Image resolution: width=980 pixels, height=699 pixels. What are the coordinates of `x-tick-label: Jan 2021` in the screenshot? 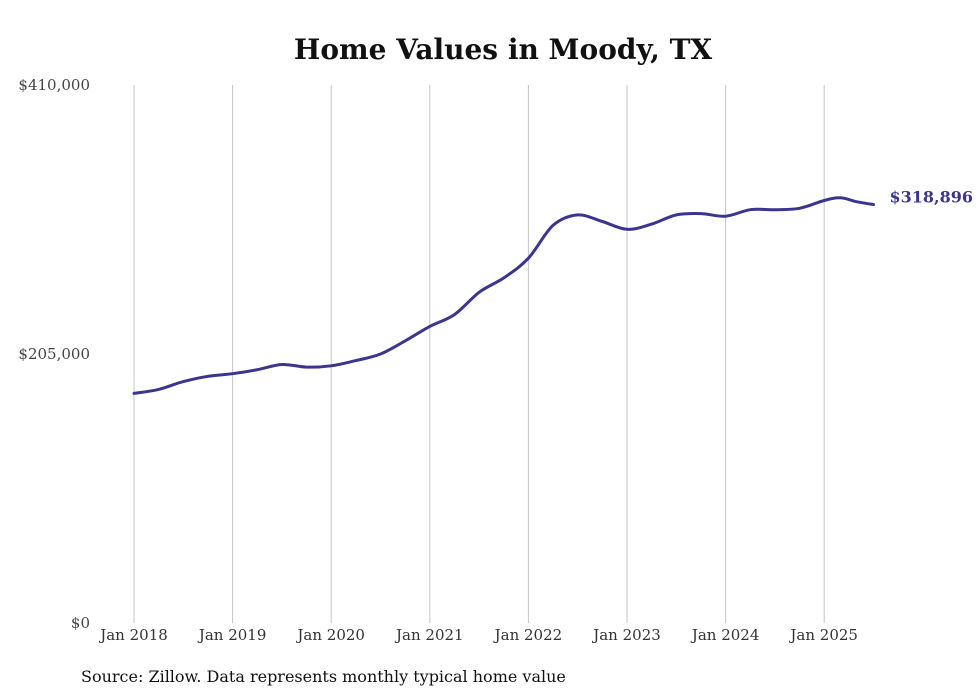 It's located at (429, 635).